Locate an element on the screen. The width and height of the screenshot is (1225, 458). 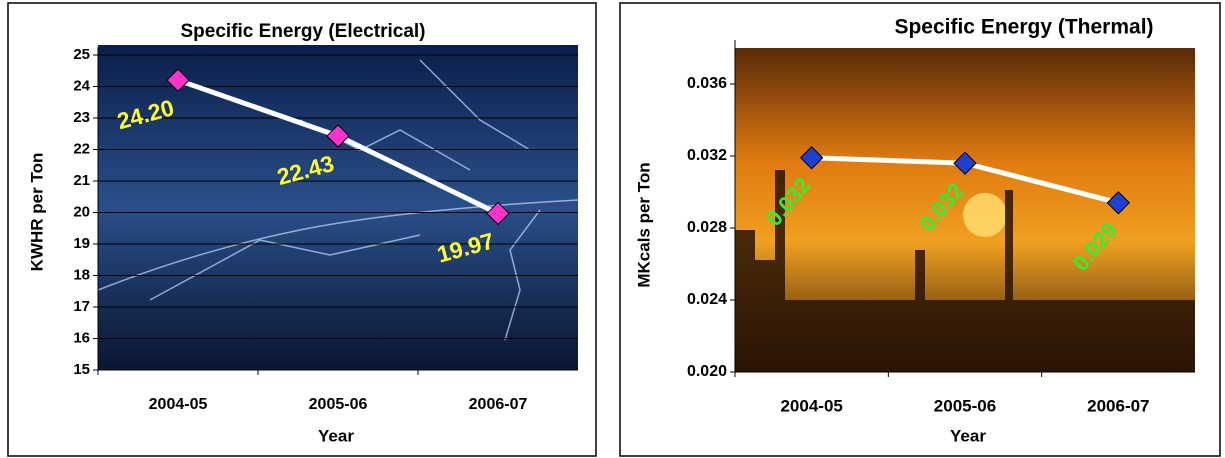
y-tick-label: 19 is located at coordinates (81, 243).